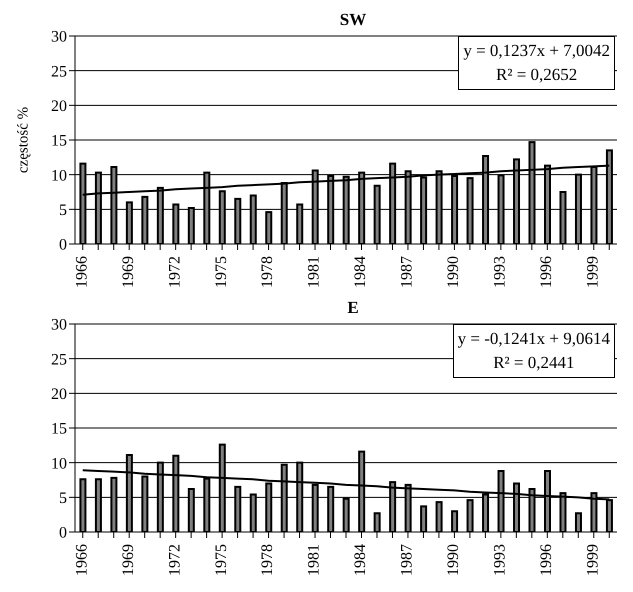  I want to click on annotation: R² = 0,2652, so click(536, 75).